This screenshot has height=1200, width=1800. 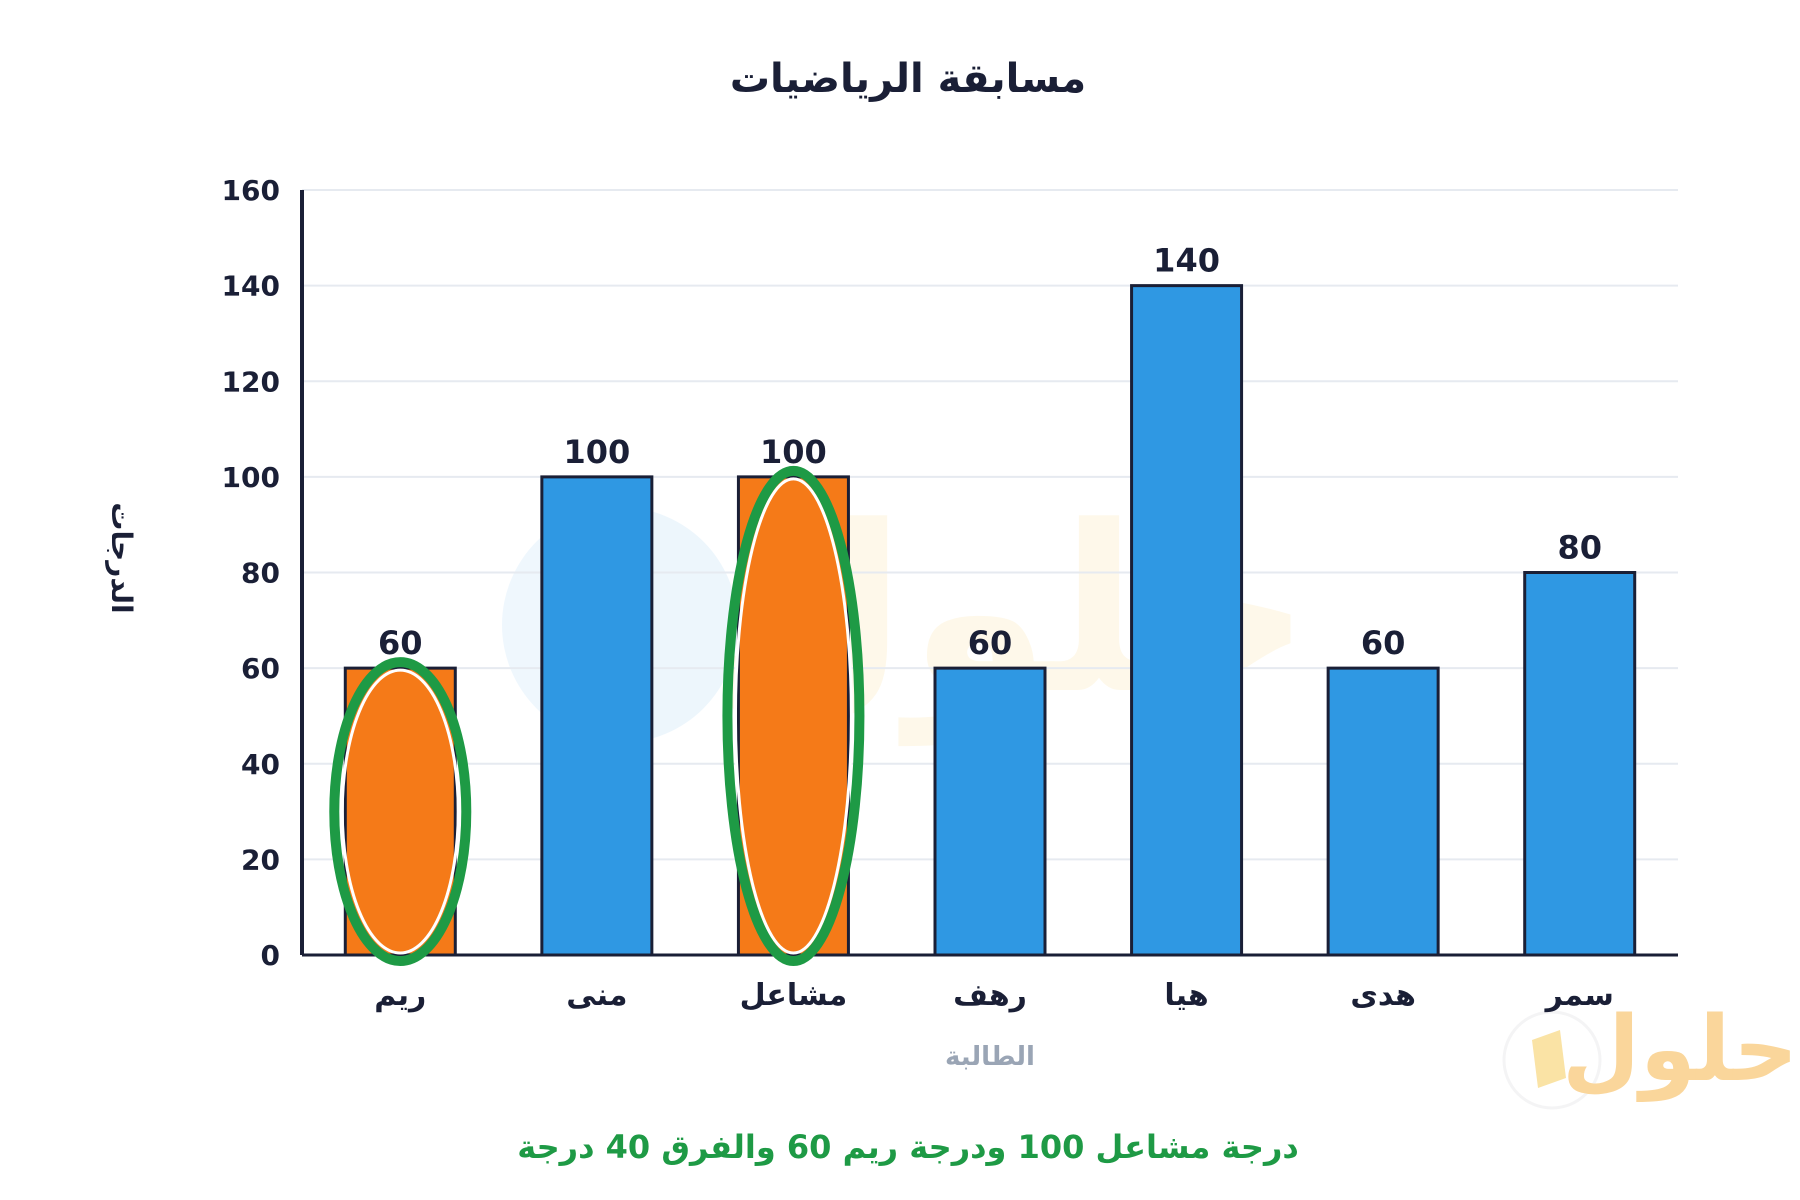 I want to click on y-axis-title: الدرجات, so click(x=121, y=557).